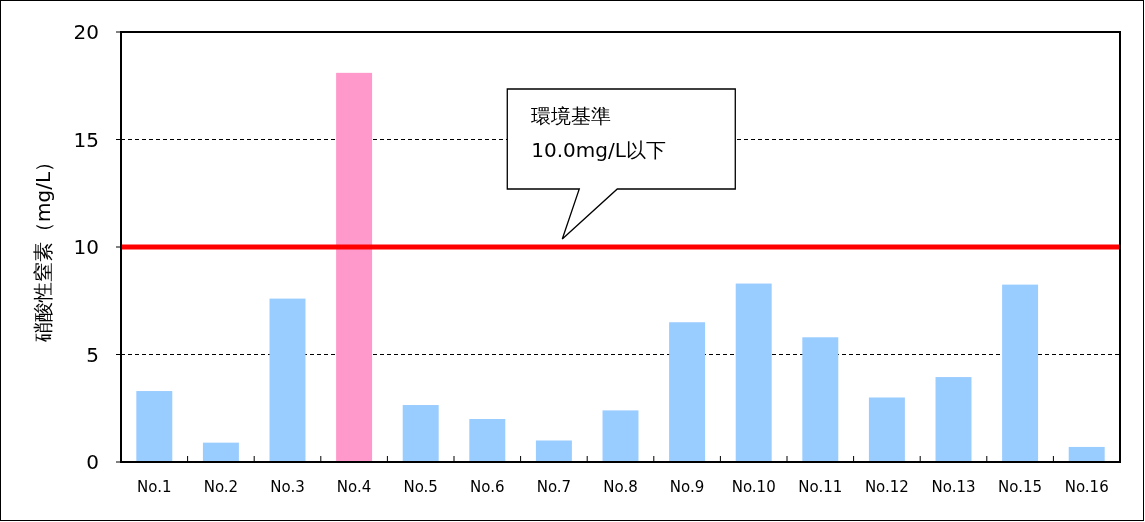  What do you see at coordinates (420, 487) in the screenshot?
I see `x-tick-label: No.5` at bounding box center [420, 487].